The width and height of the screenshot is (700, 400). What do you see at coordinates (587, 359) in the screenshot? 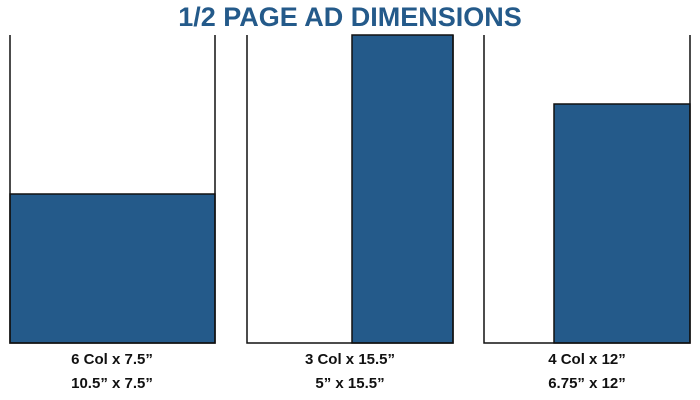
I see `size-columns: 4 Col x 12”` at bounding box center [587, 359].